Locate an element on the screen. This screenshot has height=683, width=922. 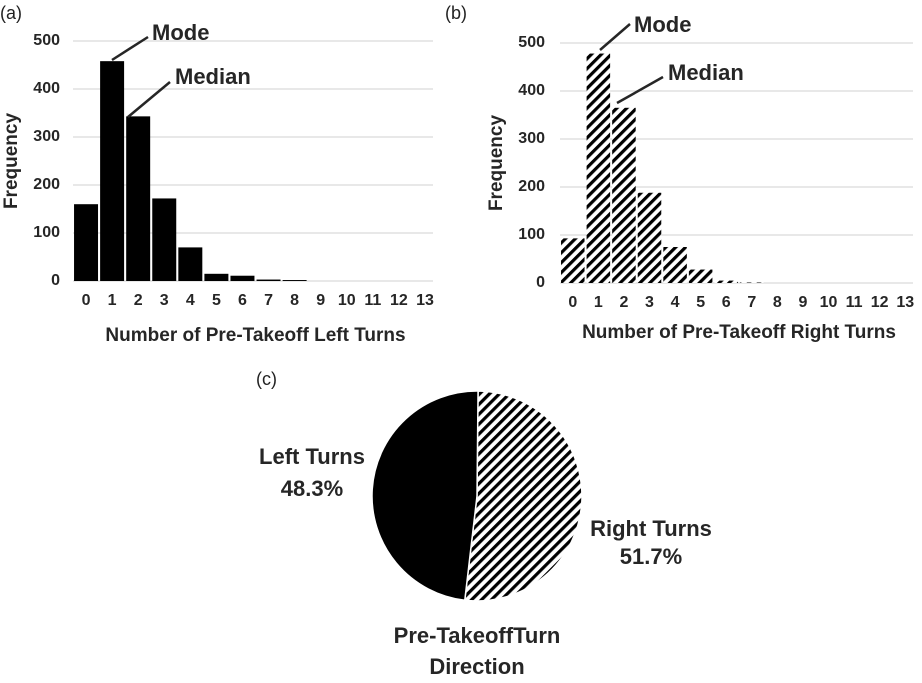
pie-label: Left Turns is located at coordinates (312, 456).